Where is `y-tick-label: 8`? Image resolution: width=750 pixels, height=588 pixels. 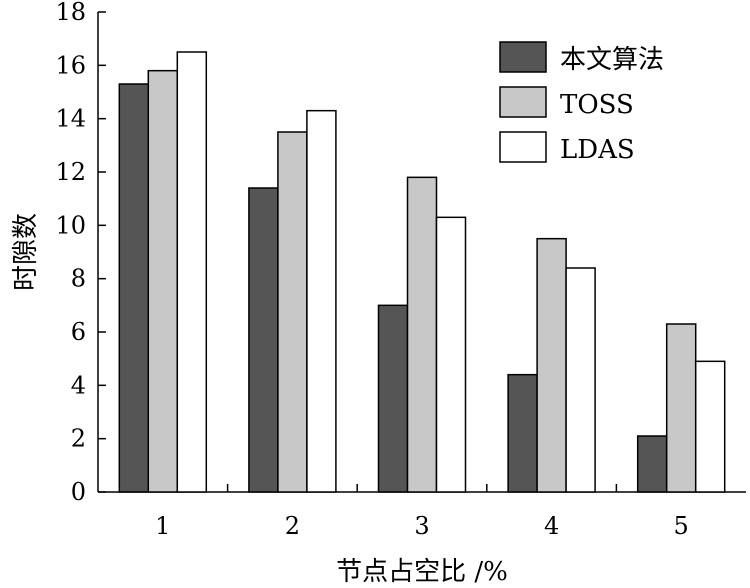 y-tick-label: 8 is located at coordinates (78, 279).